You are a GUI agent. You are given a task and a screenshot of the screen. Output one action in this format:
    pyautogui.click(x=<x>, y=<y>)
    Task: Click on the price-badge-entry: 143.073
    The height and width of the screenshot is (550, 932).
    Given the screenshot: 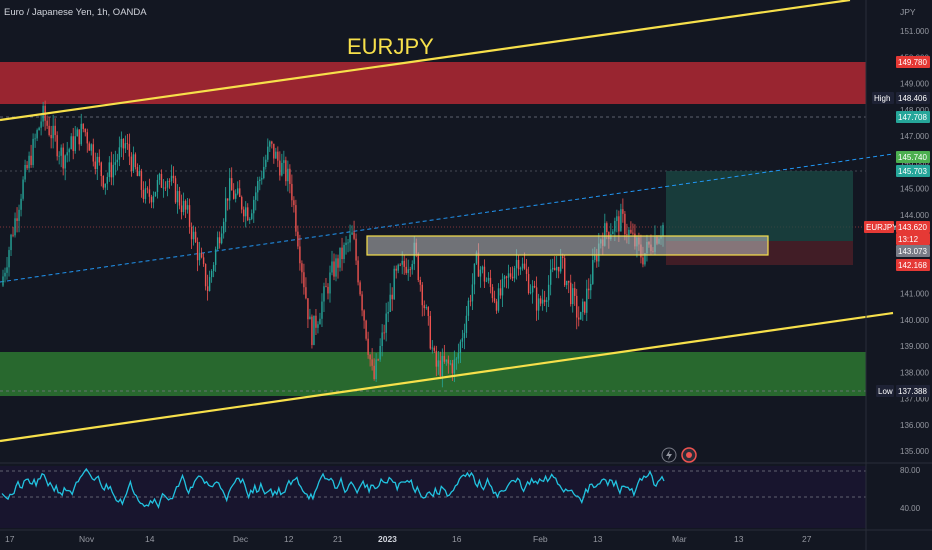 What is the action you would take?
    pyautogui.click(x=913, y=251)
    